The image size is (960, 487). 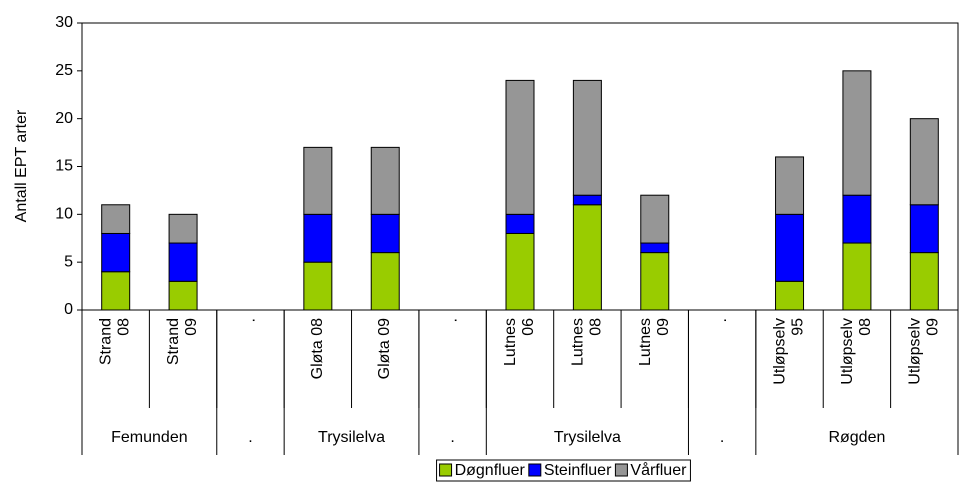 I want to click on y-tick-label: 20, so click(x=64, y=118).